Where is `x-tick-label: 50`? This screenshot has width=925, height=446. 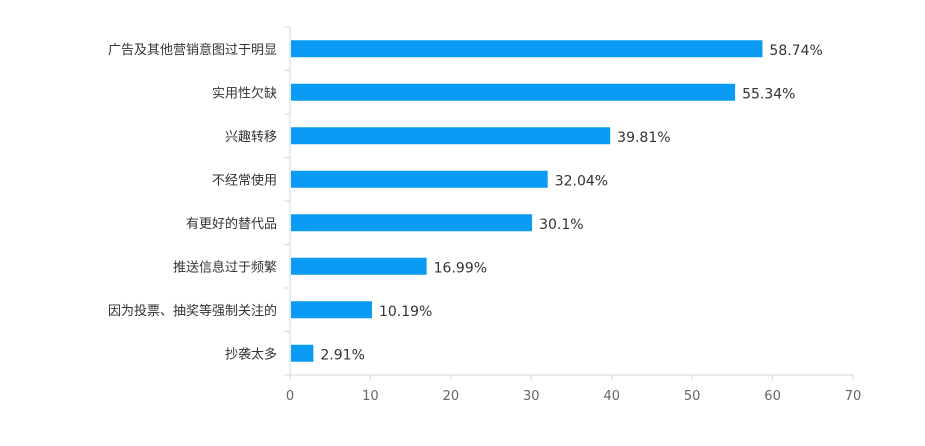
x-tick-label: 50 is located at coordinates (692, 396).